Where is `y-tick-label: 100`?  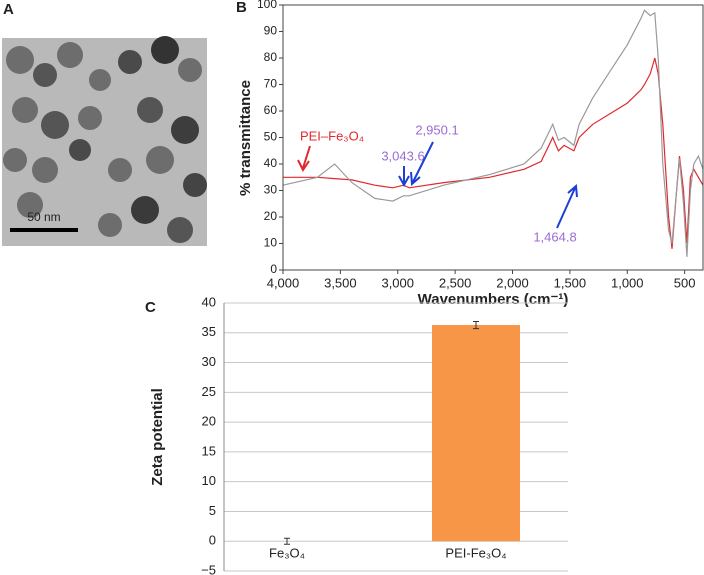 y-tick-label: 100 is located at coordinates (267, 5).